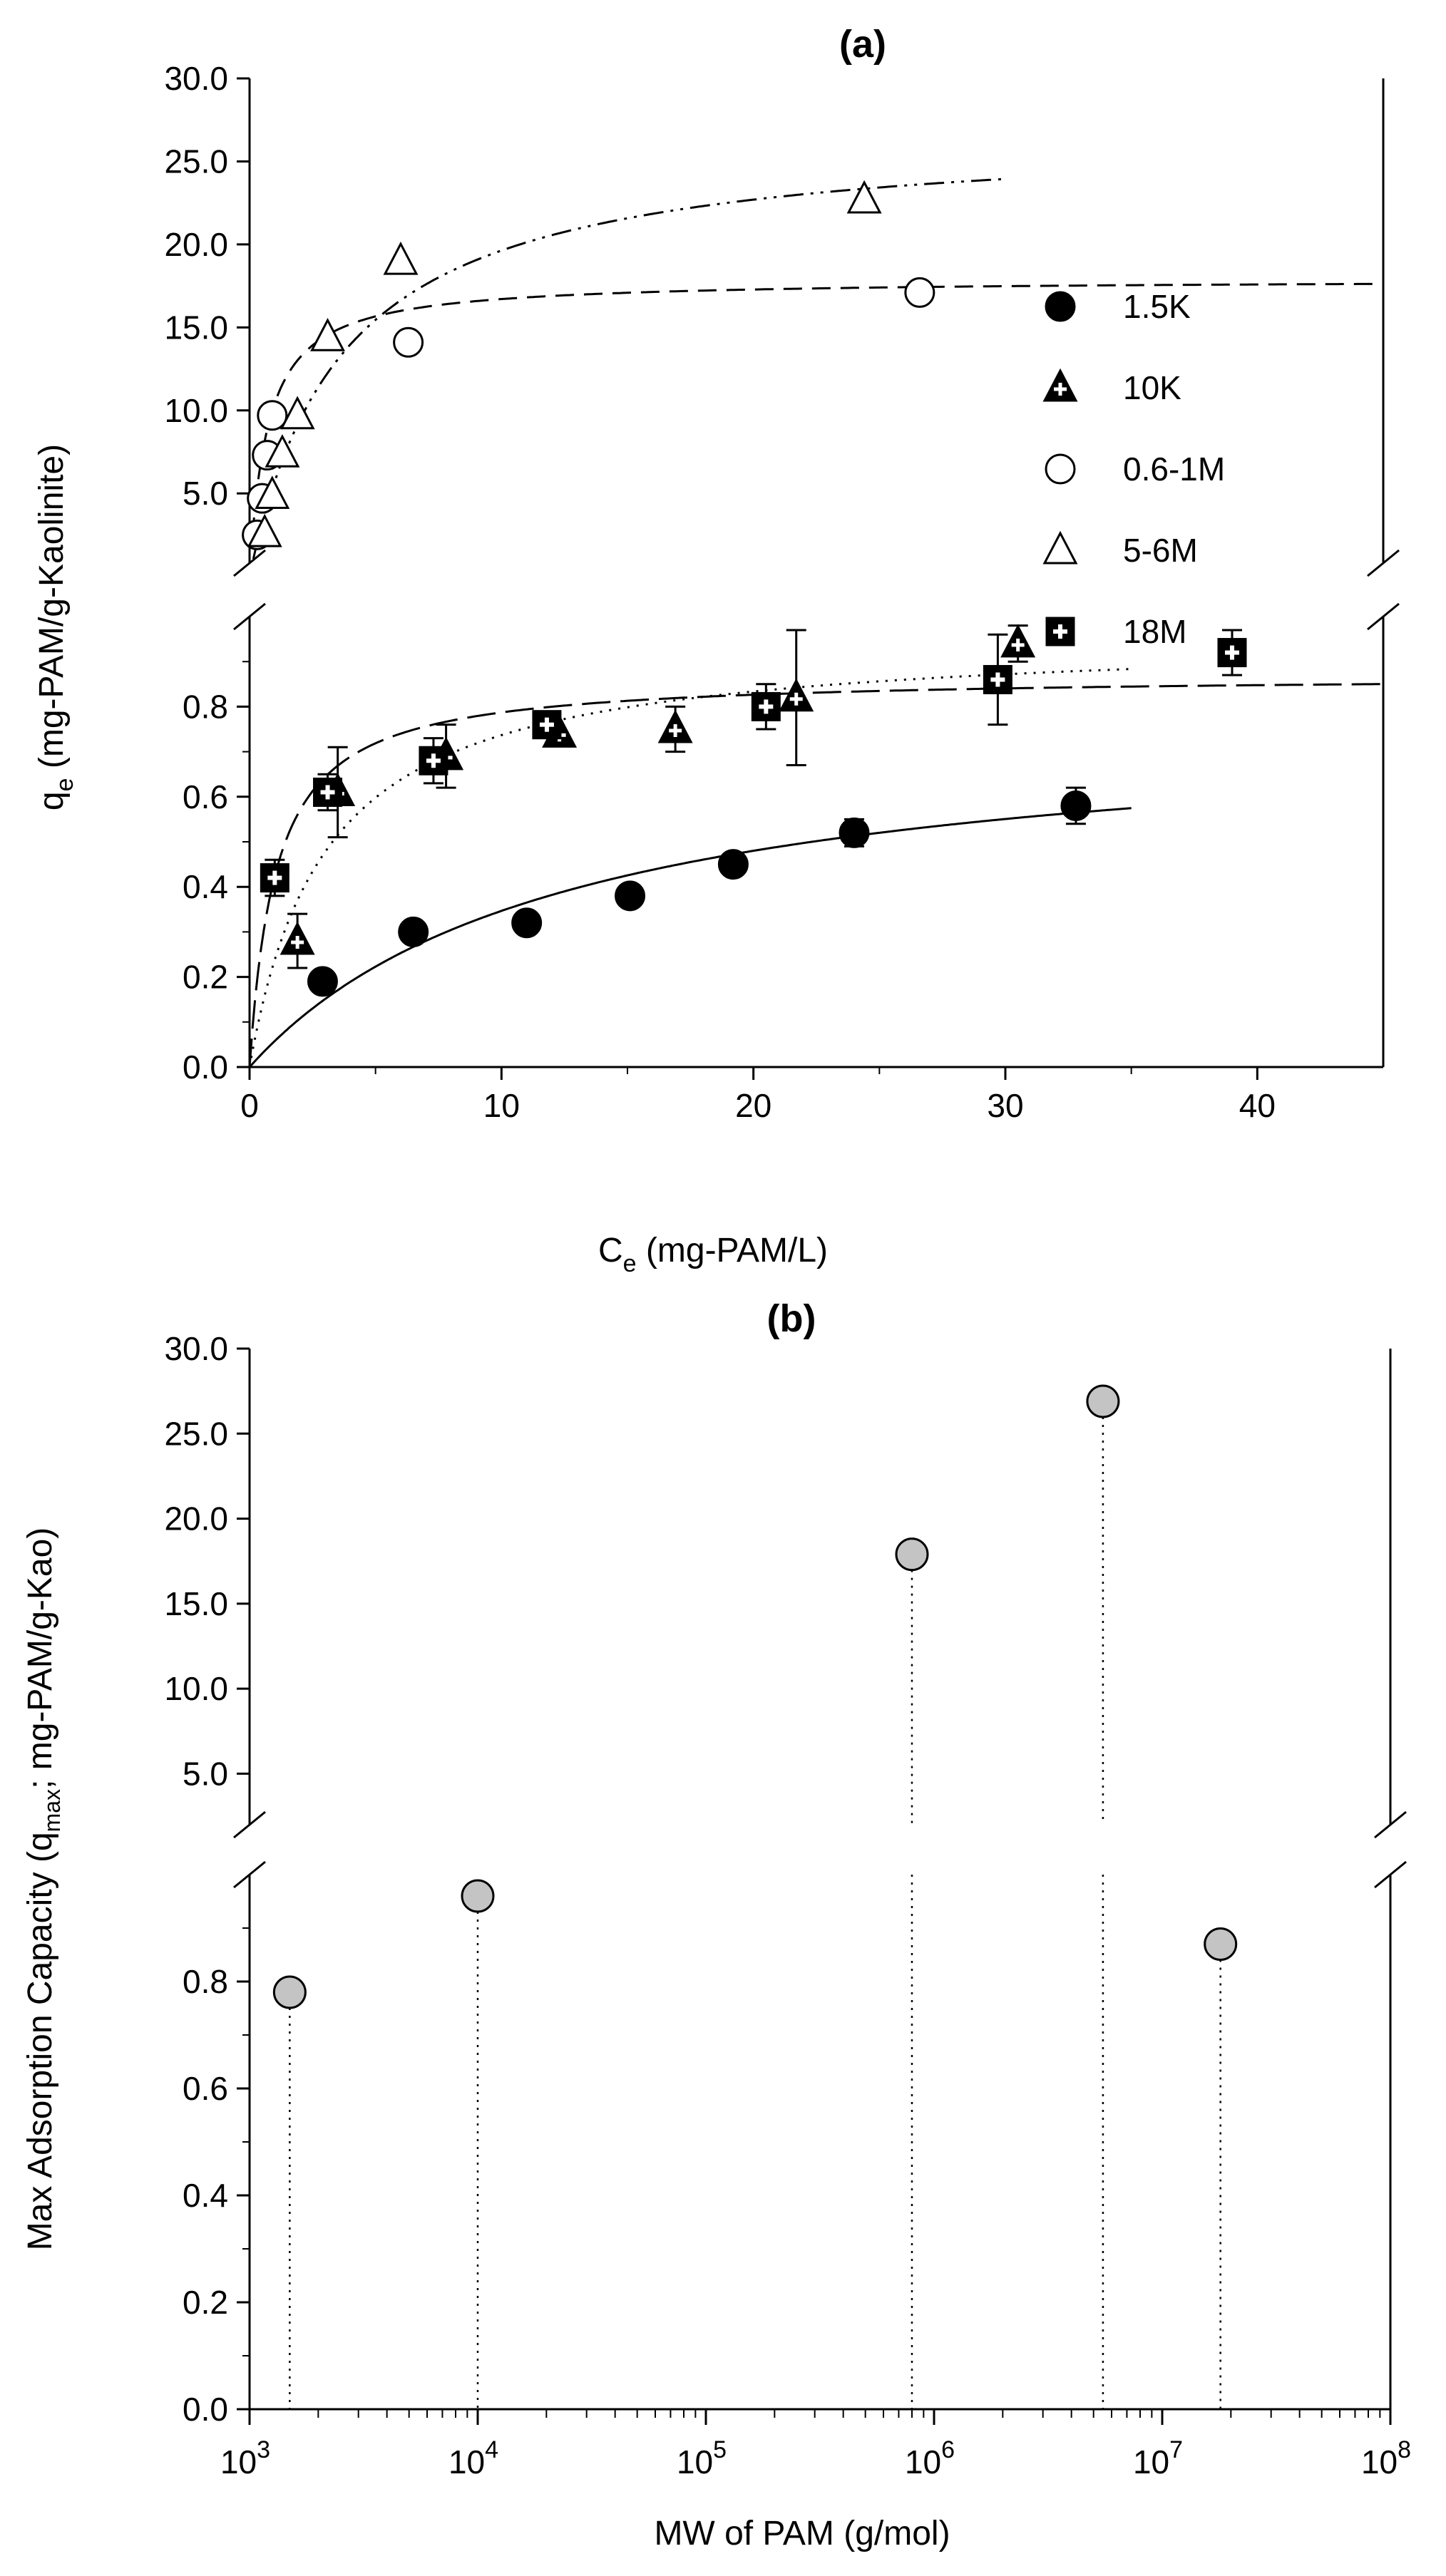  I want to click on x-tick-label: 10⁷, so click(1158, 2458).